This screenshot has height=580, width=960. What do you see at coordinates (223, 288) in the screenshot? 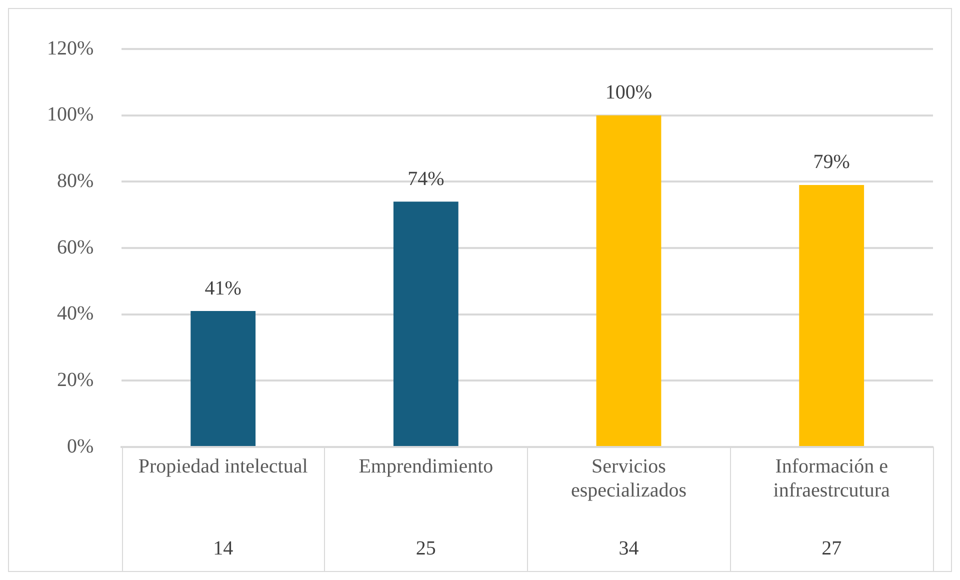
I see `data-label: 41%` at bounding box center [223, 288].